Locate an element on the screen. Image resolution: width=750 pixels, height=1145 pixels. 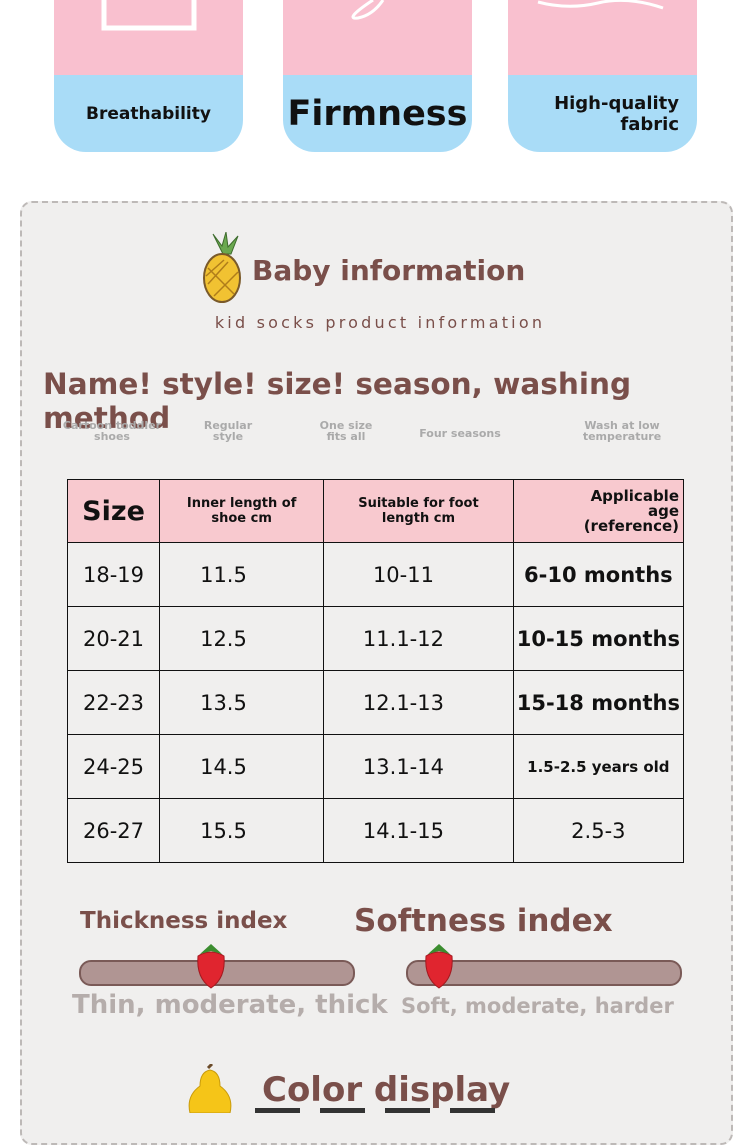
table-row: 18-19 11.5 10-11 6-10 months is located at coordinates (375, 574).